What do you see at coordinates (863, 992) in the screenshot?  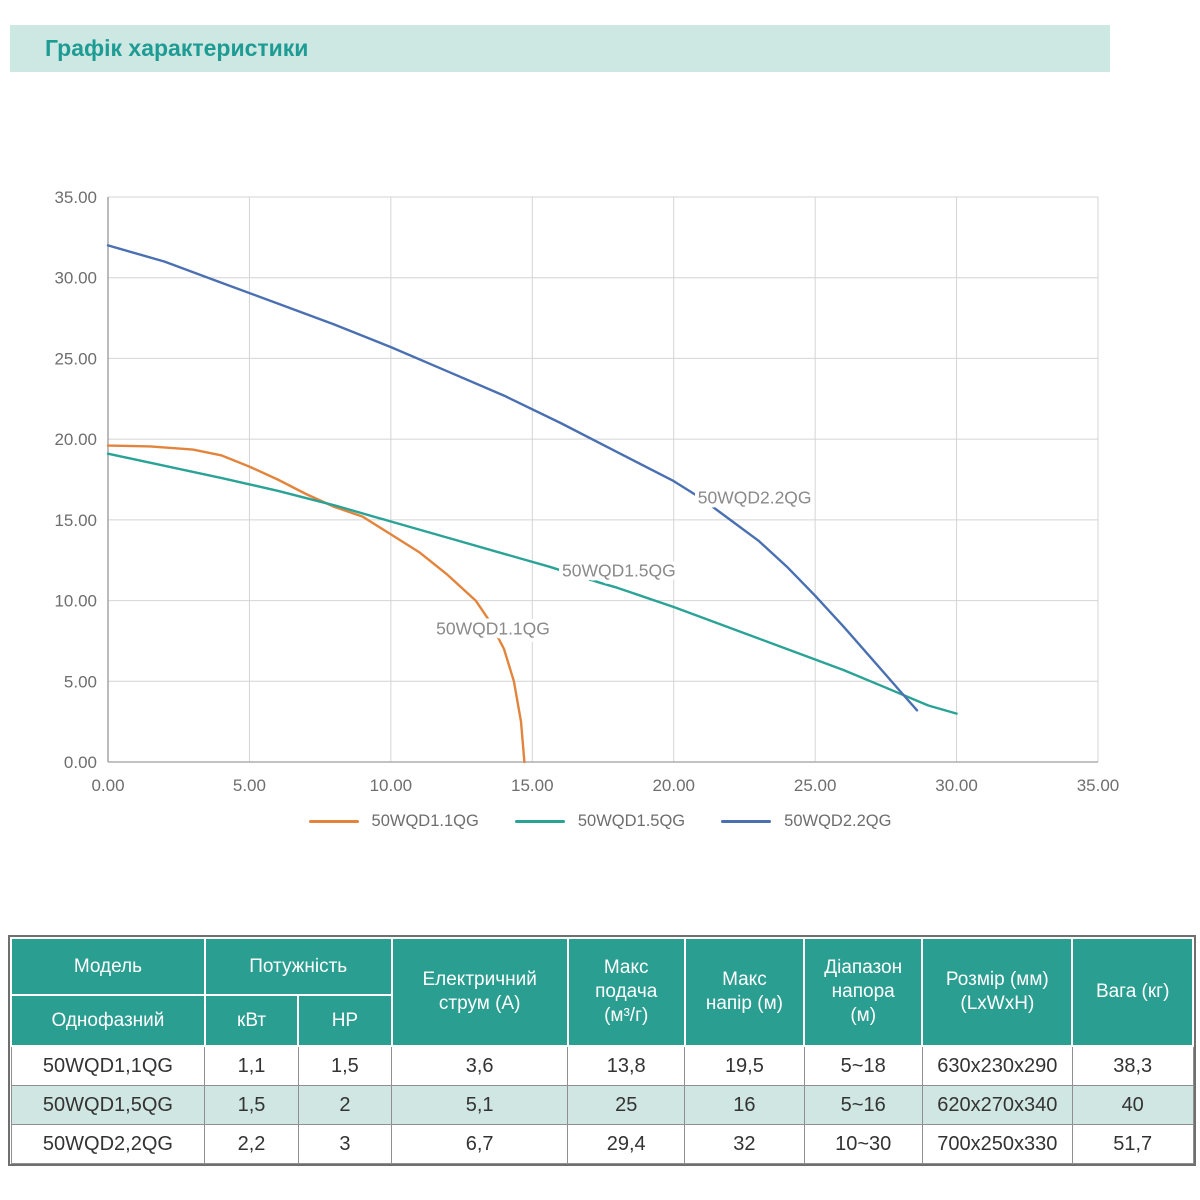 I see `header-head-range: Діапазон напора (м)` at bounding box center [863, 992].